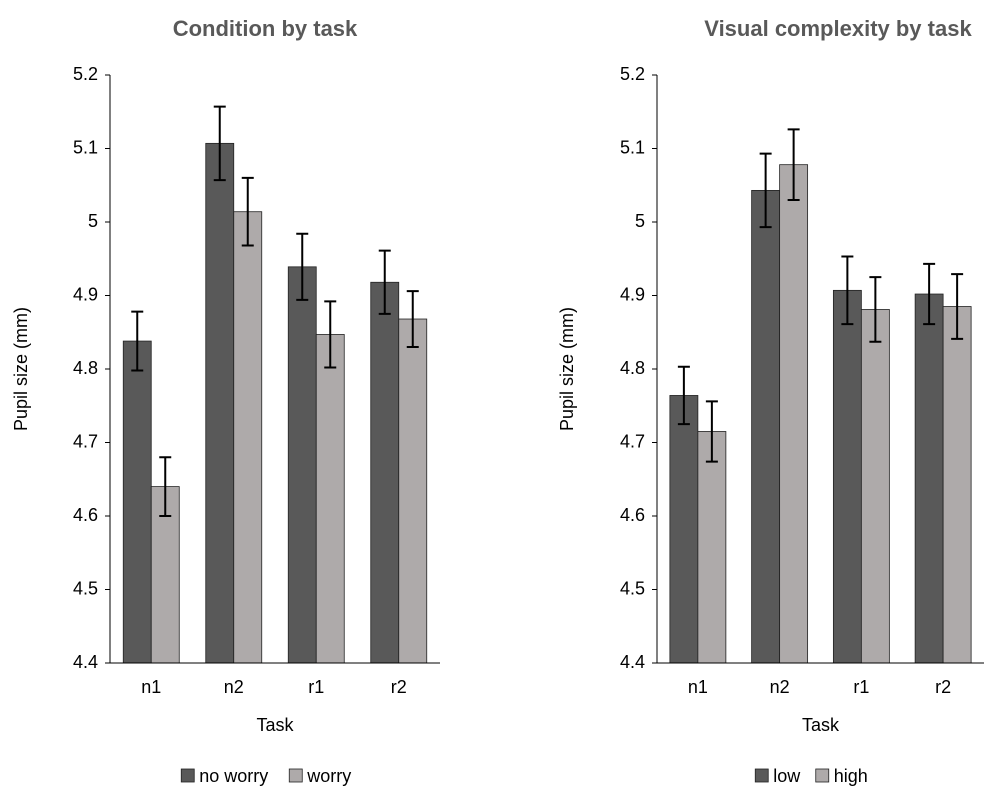  What do you see at coordinates (851, 776) in the screenshot?
I see `legend-label: high` at bounding box center [851, 776].